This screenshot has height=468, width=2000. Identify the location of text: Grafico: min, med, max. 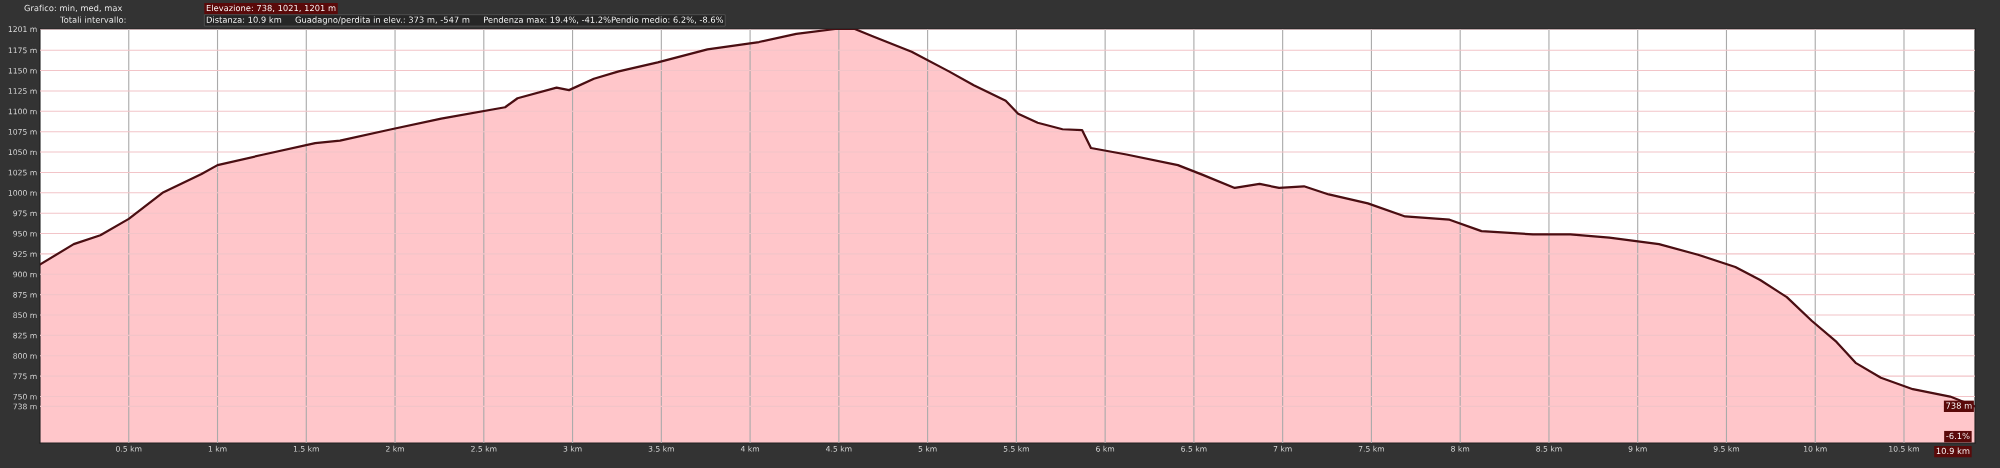
(73, 8).